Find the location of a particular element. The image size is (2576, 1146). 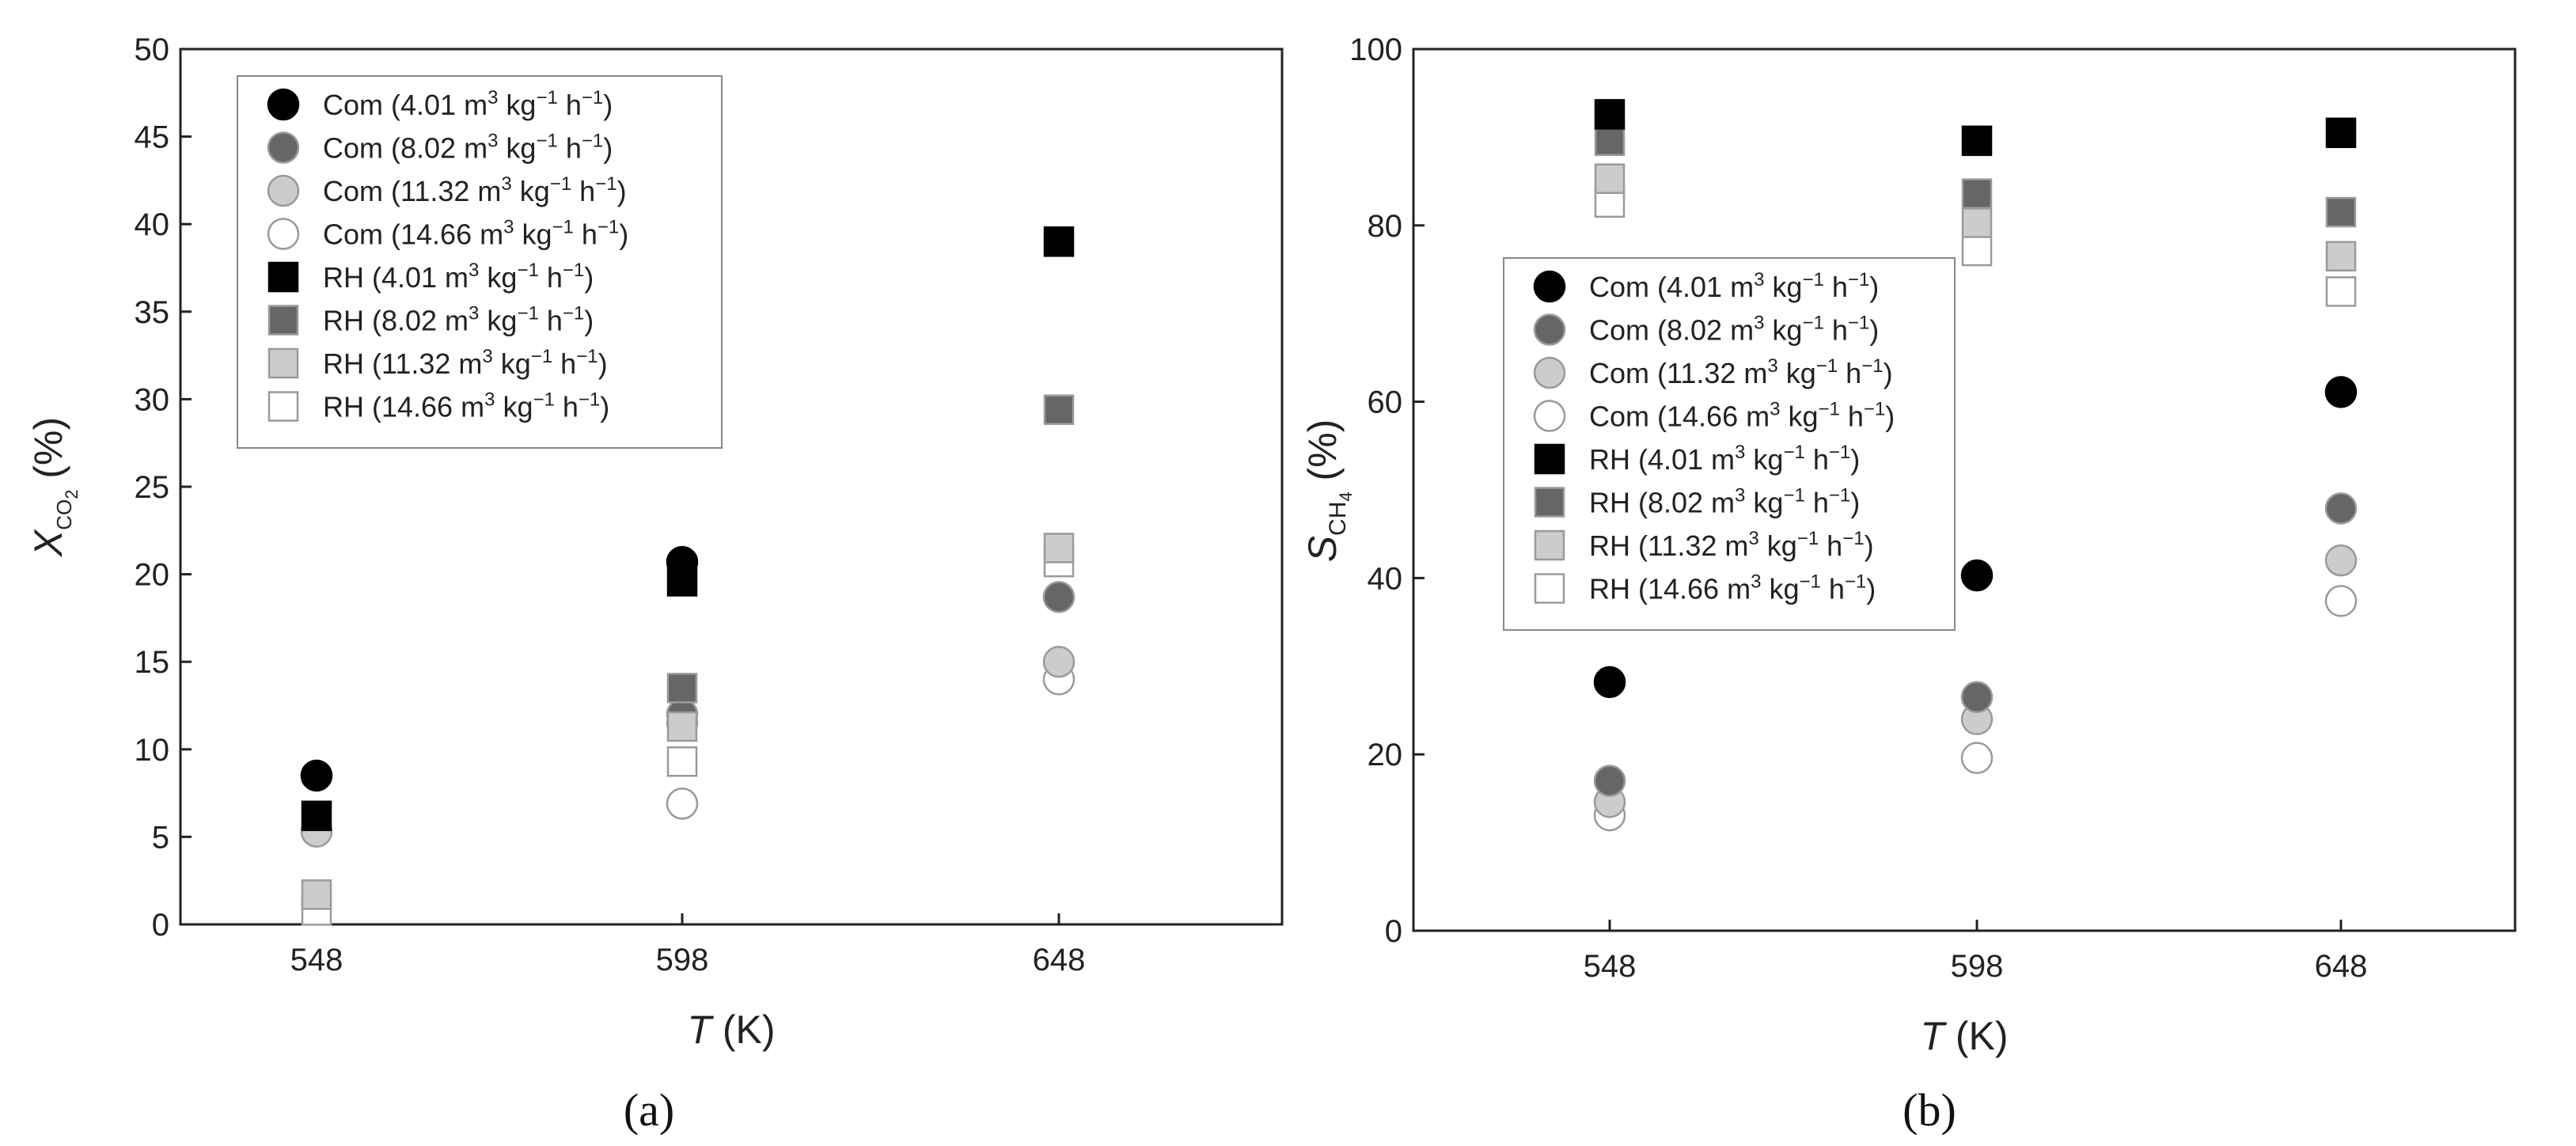

y-axis-label-b: SCH4 (%) is located at coordinates (1328, 491).